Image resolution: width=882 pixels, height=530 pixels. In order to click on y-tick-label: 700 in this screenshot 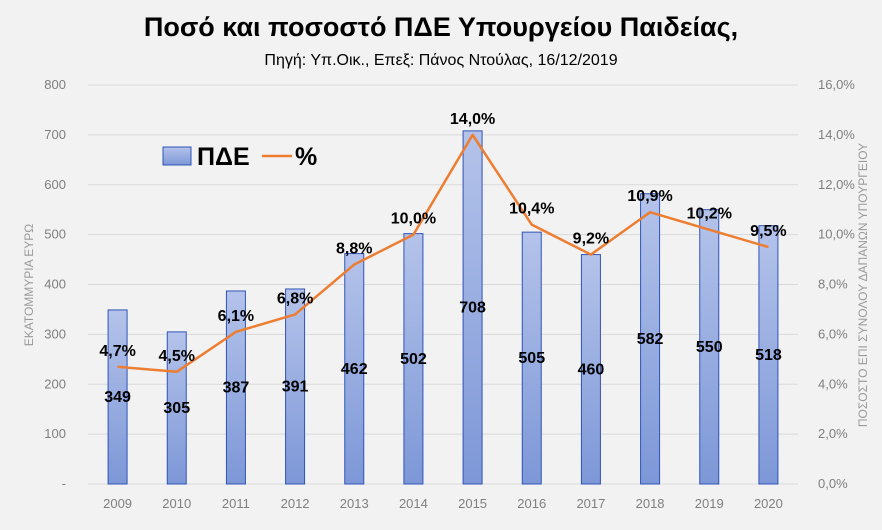, I will do `click(55, 134)`.